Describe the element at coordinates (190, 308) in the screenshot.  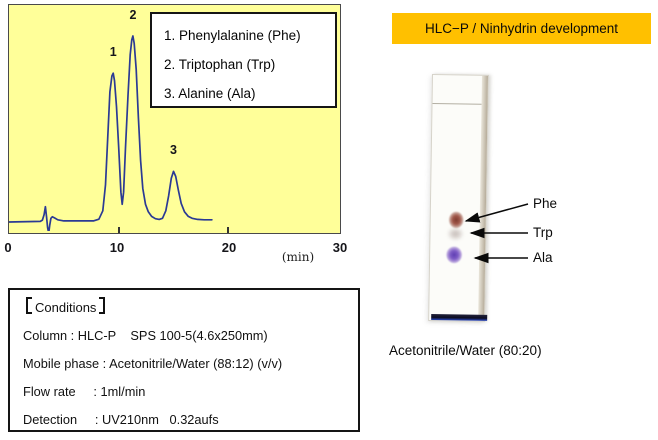
I see `conditions-title: Conditions` at that location.